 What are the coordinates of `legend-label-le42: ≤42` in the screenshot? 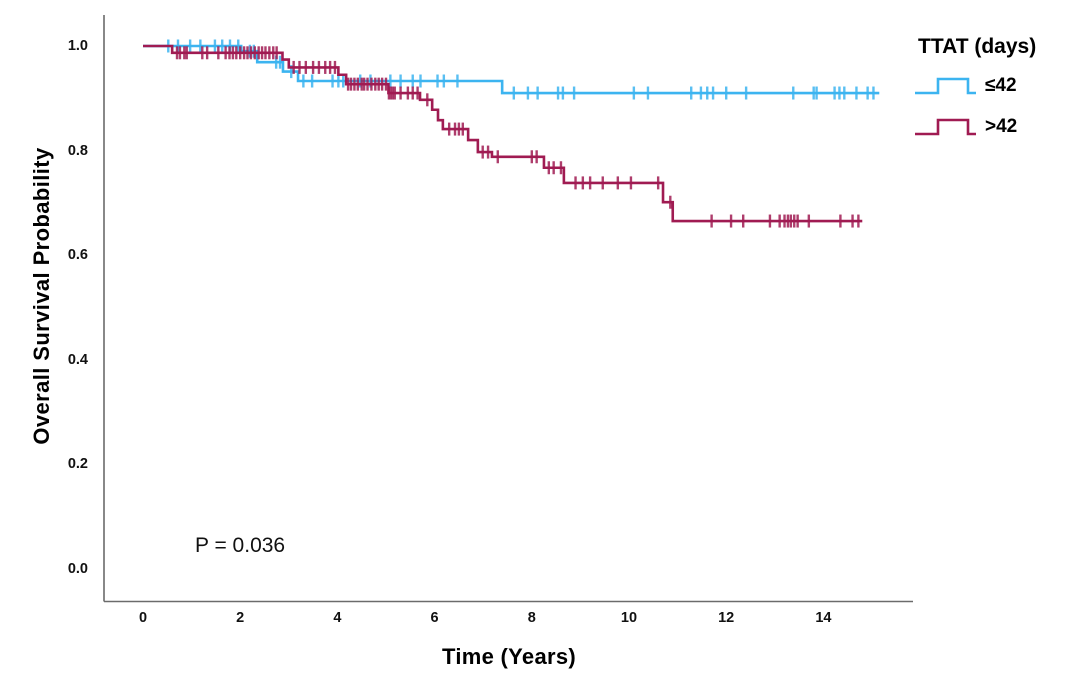 It's located at (1001, 85).